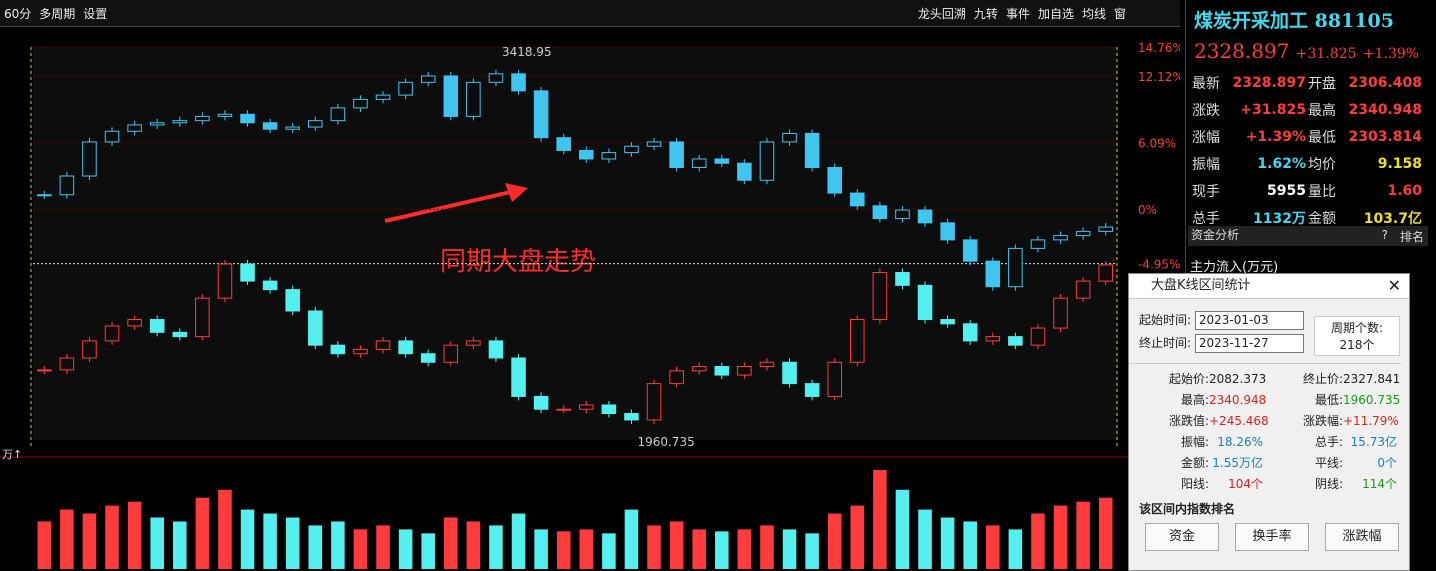  I want to click on stat-value: 1960.735, so click(1372, 399).